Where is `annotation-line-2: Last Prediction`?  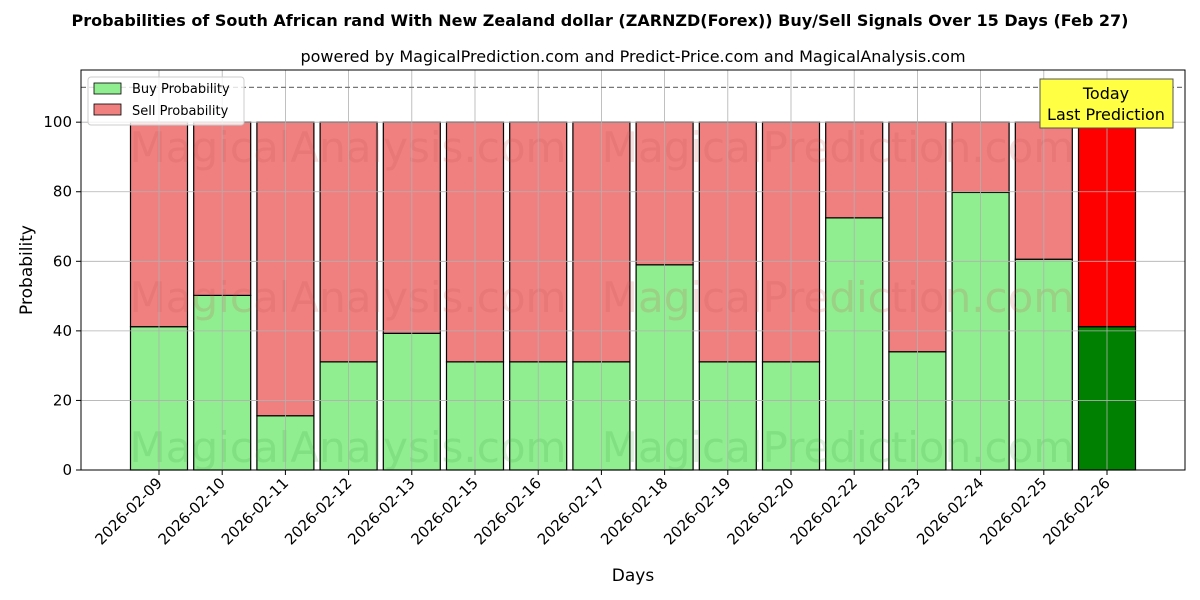
annotation-line-2: Last Prediction is located at coordinates (1106, 114).